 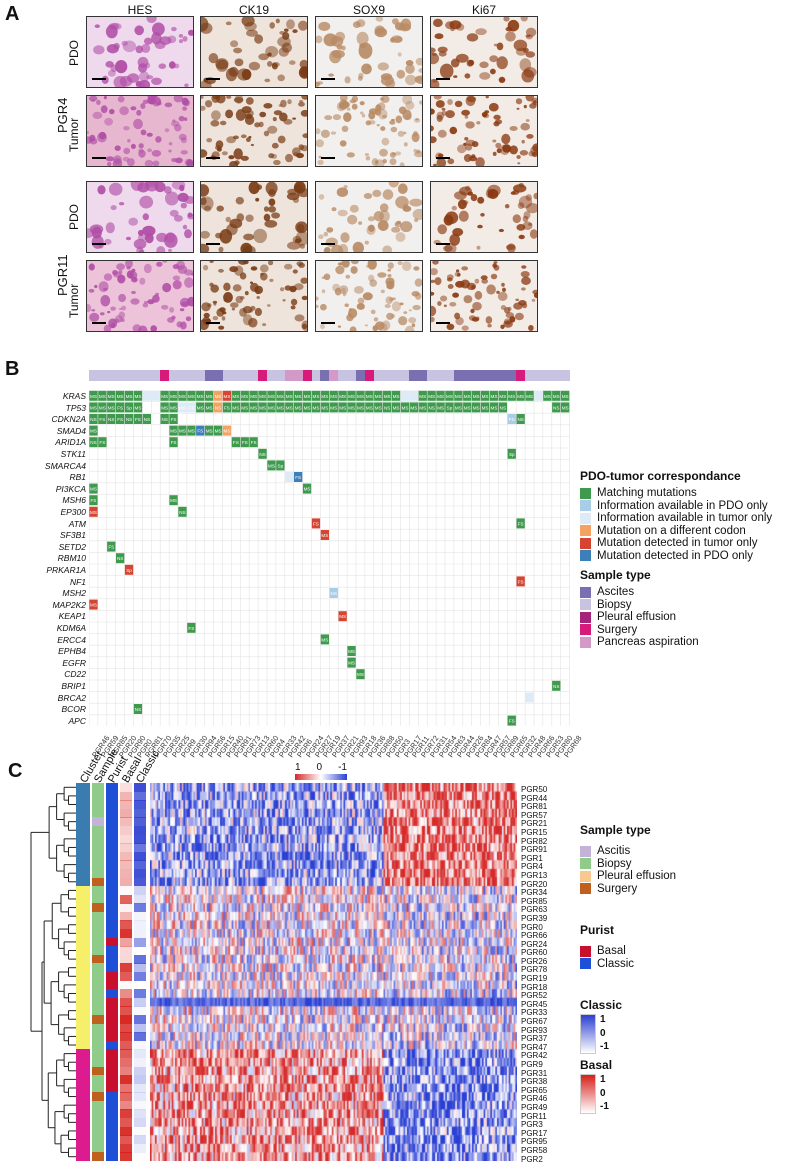 I want to click on basal-gradient, so click(x=588, y=1094).